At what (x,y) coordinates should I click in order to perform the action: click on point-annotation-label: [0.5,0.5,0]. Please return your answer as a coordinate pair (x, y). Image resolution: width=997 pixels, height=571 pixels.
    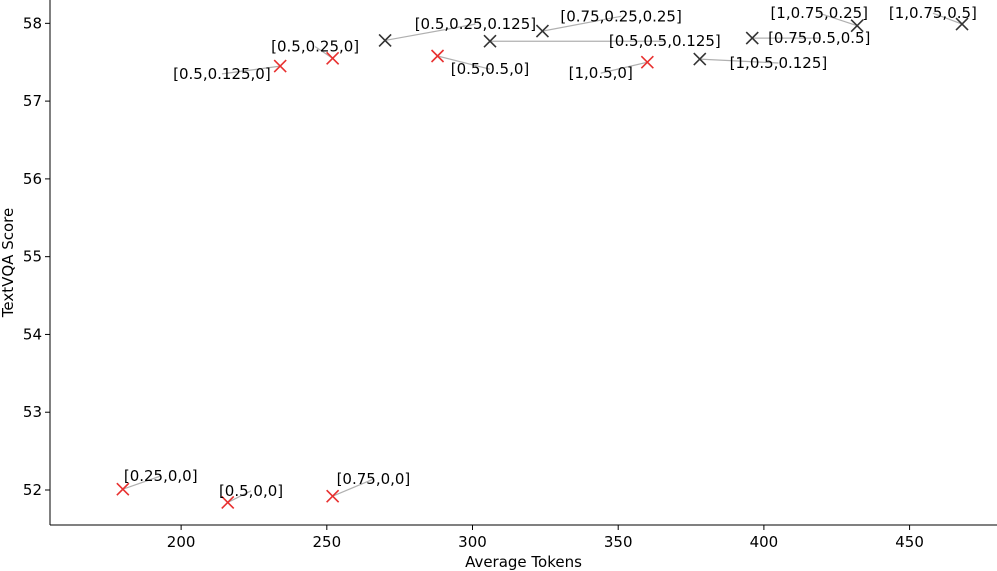
    Looking at the image, I should click on (490, 69).